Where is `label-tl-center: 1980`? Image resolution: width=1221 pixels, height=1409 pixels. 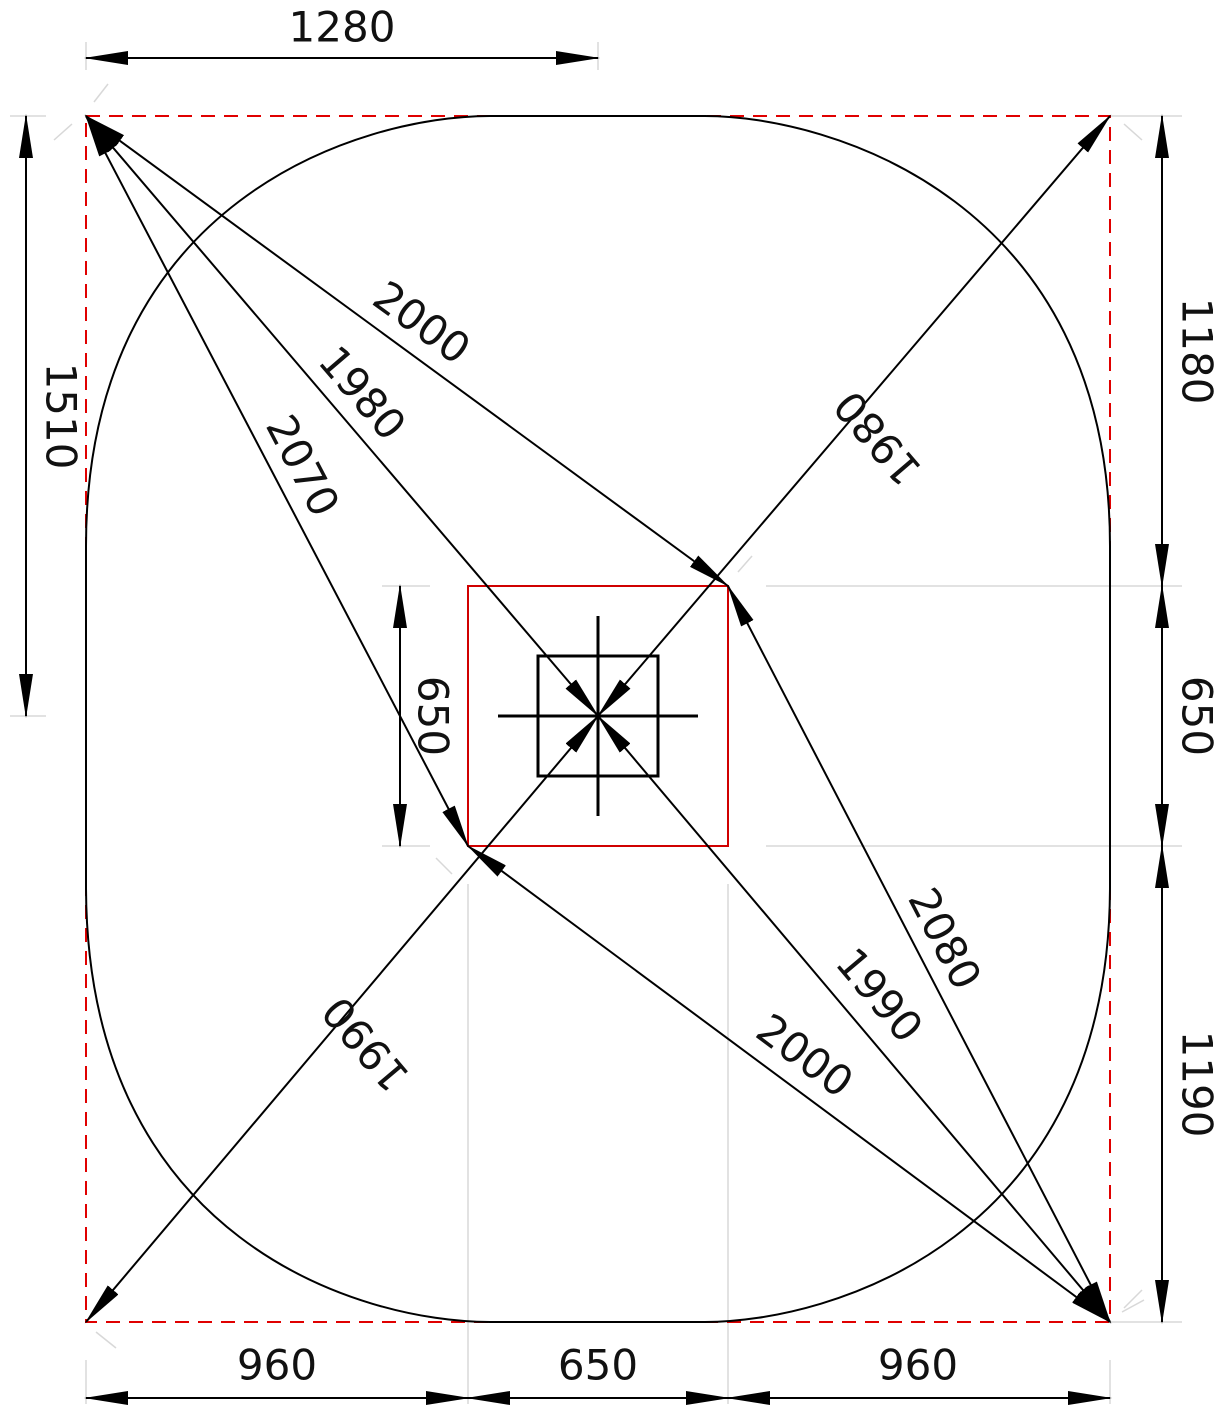 label-tl-center: 1980 is located at coordinates (362, 393).